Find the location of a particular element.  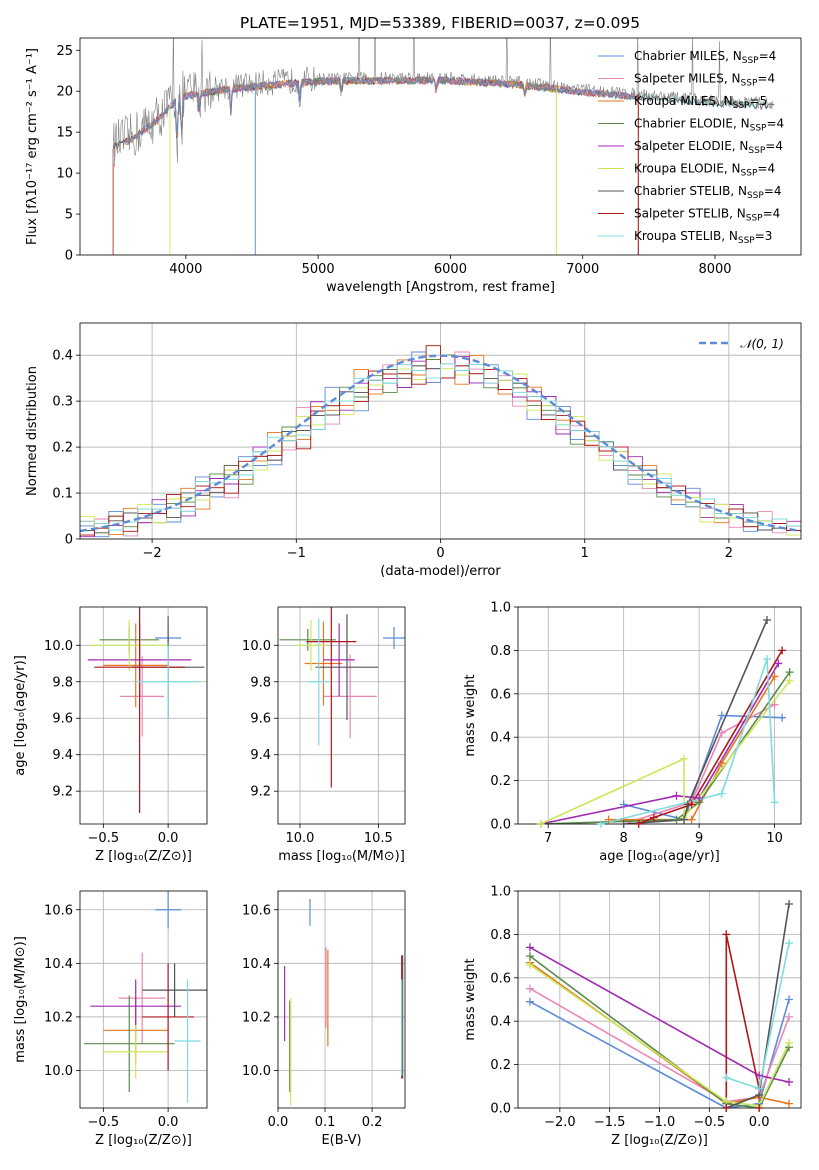

legend-name: Chabrier MILES, N is located at coordinates (688, 56).